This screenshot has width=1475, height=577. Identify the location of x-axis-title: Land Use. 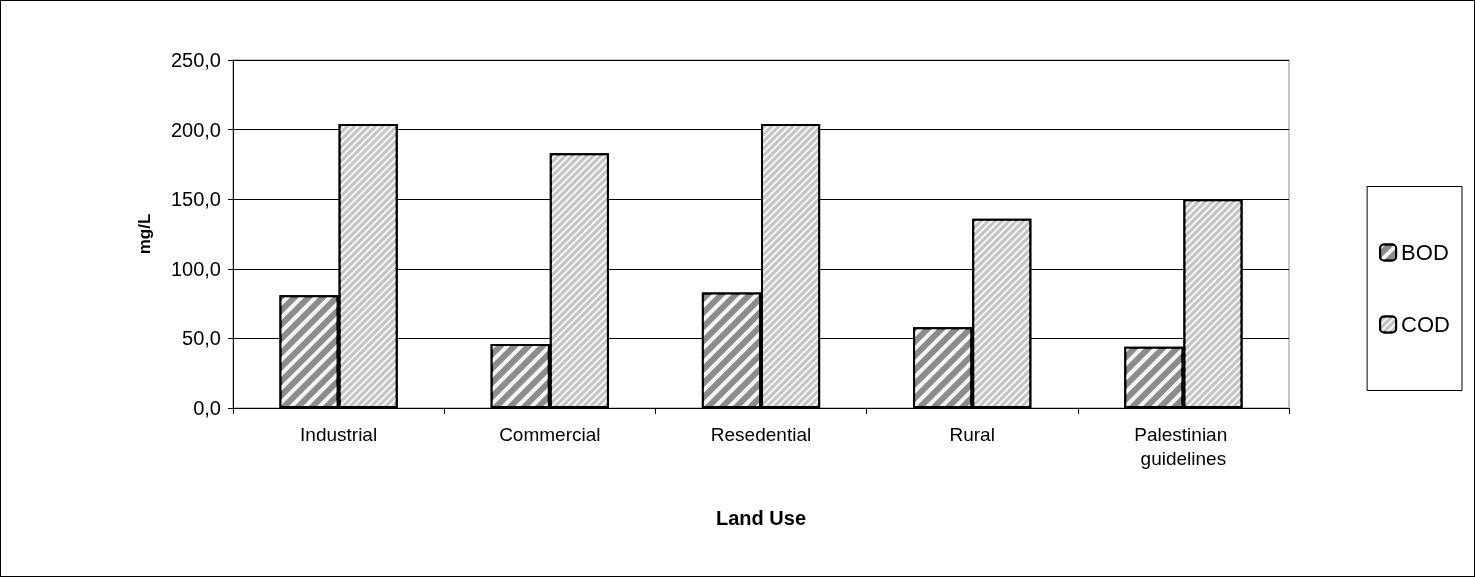
(761, 518).